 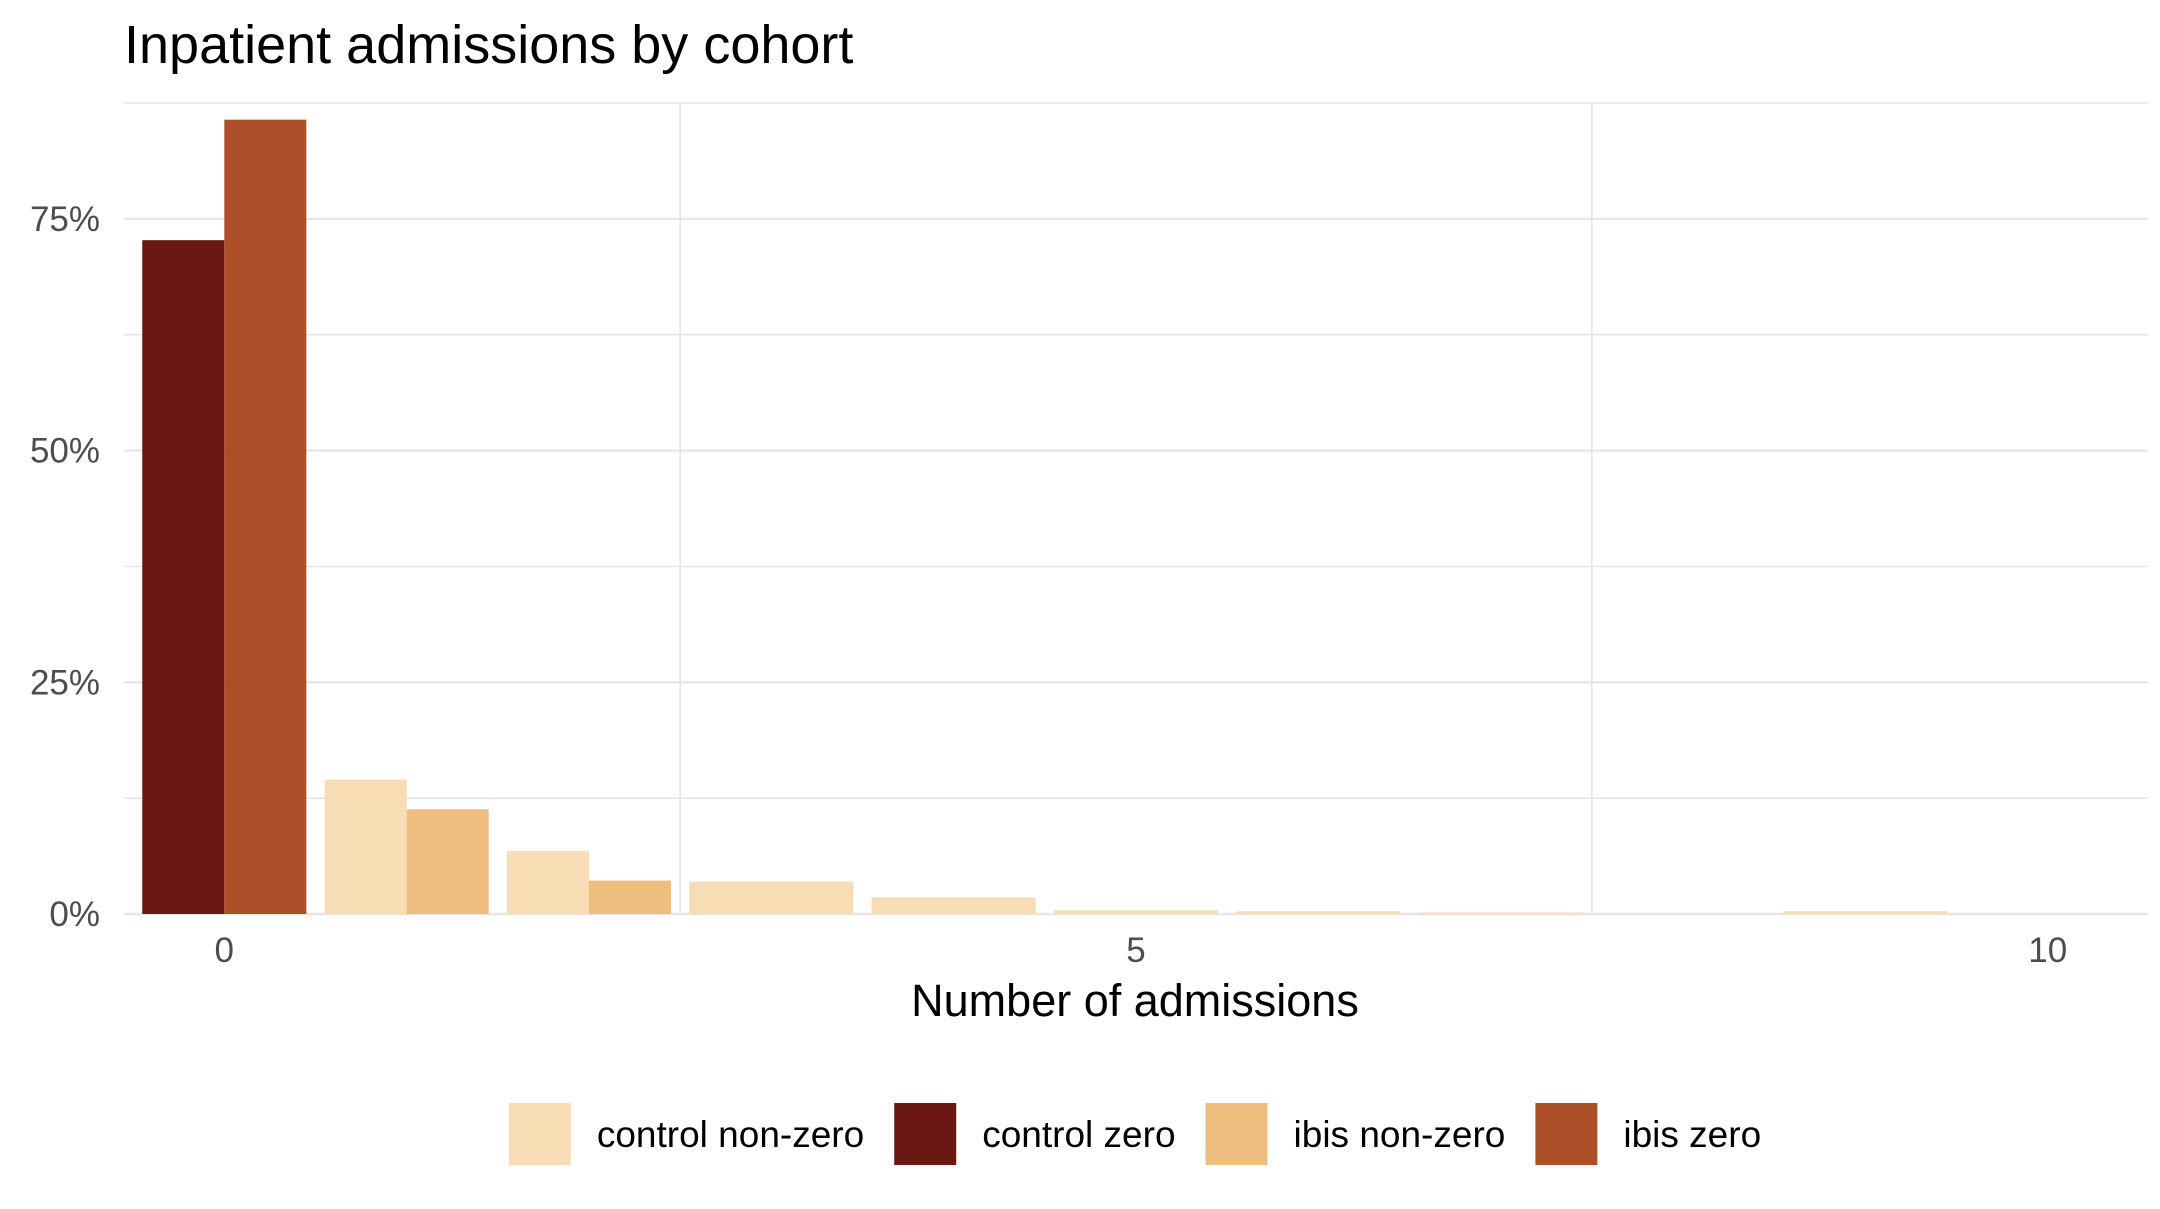 I want to click on x-axis-ticks: 0 5 10, so click(x=1141, y=950).